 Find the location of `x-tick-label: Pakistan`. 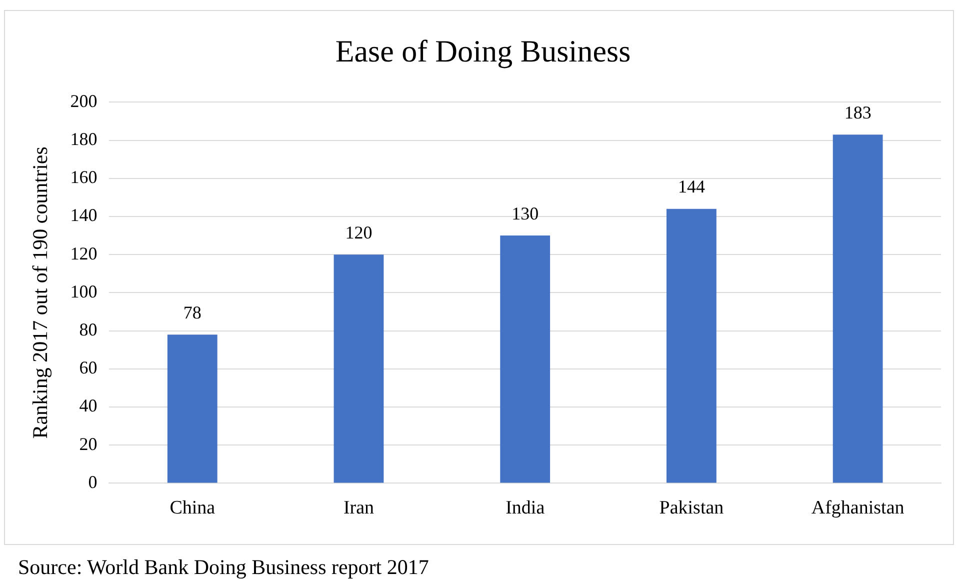

x-tick-label: Pakistan is located at coordinates (691, 508).